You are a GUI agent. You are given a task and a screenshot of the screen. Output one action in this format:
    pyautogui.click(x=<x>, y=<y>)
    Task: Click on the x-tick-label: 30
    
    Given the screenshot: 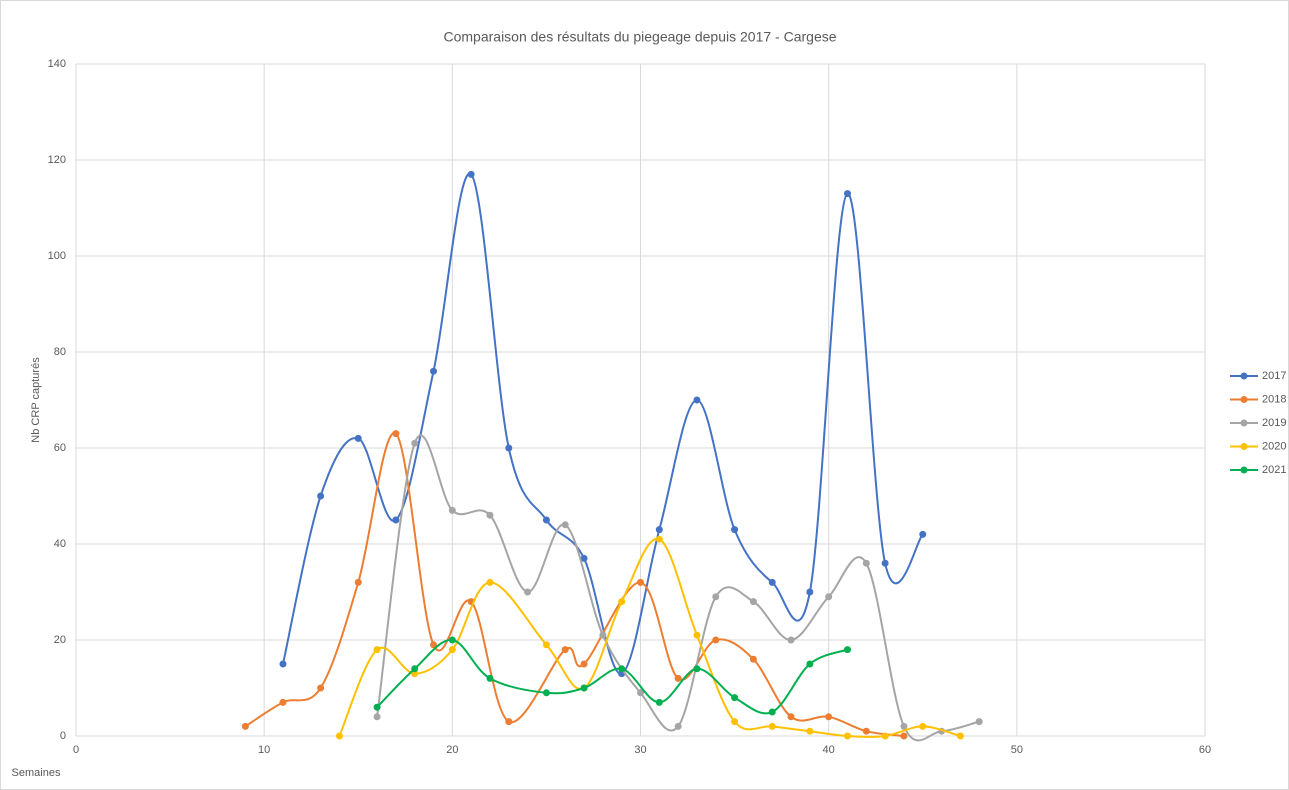 What is the action you would take?
    pyautogui.click(x=640, y=750)
    